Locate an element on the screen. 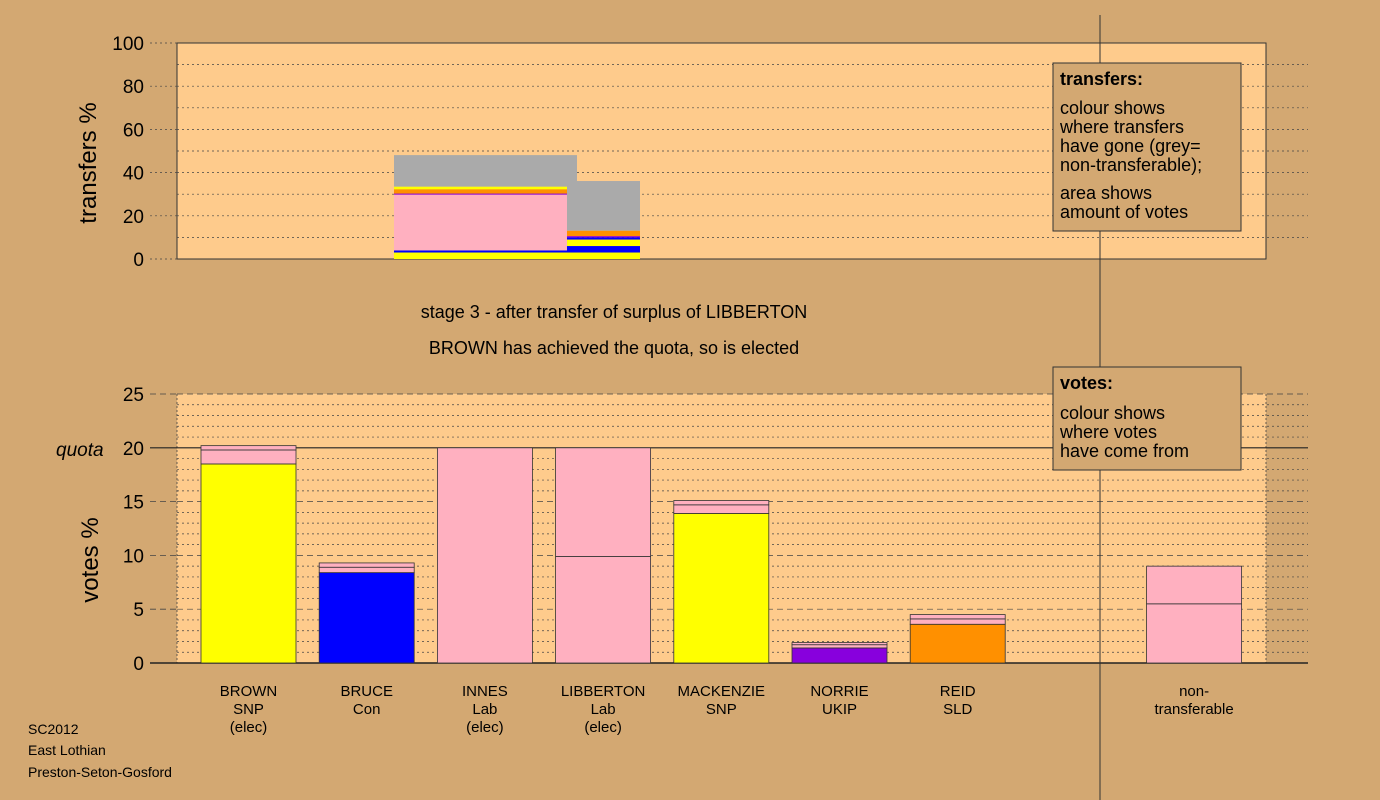  votes-y-tick-label: 5 is located at coordinates (138, 610).